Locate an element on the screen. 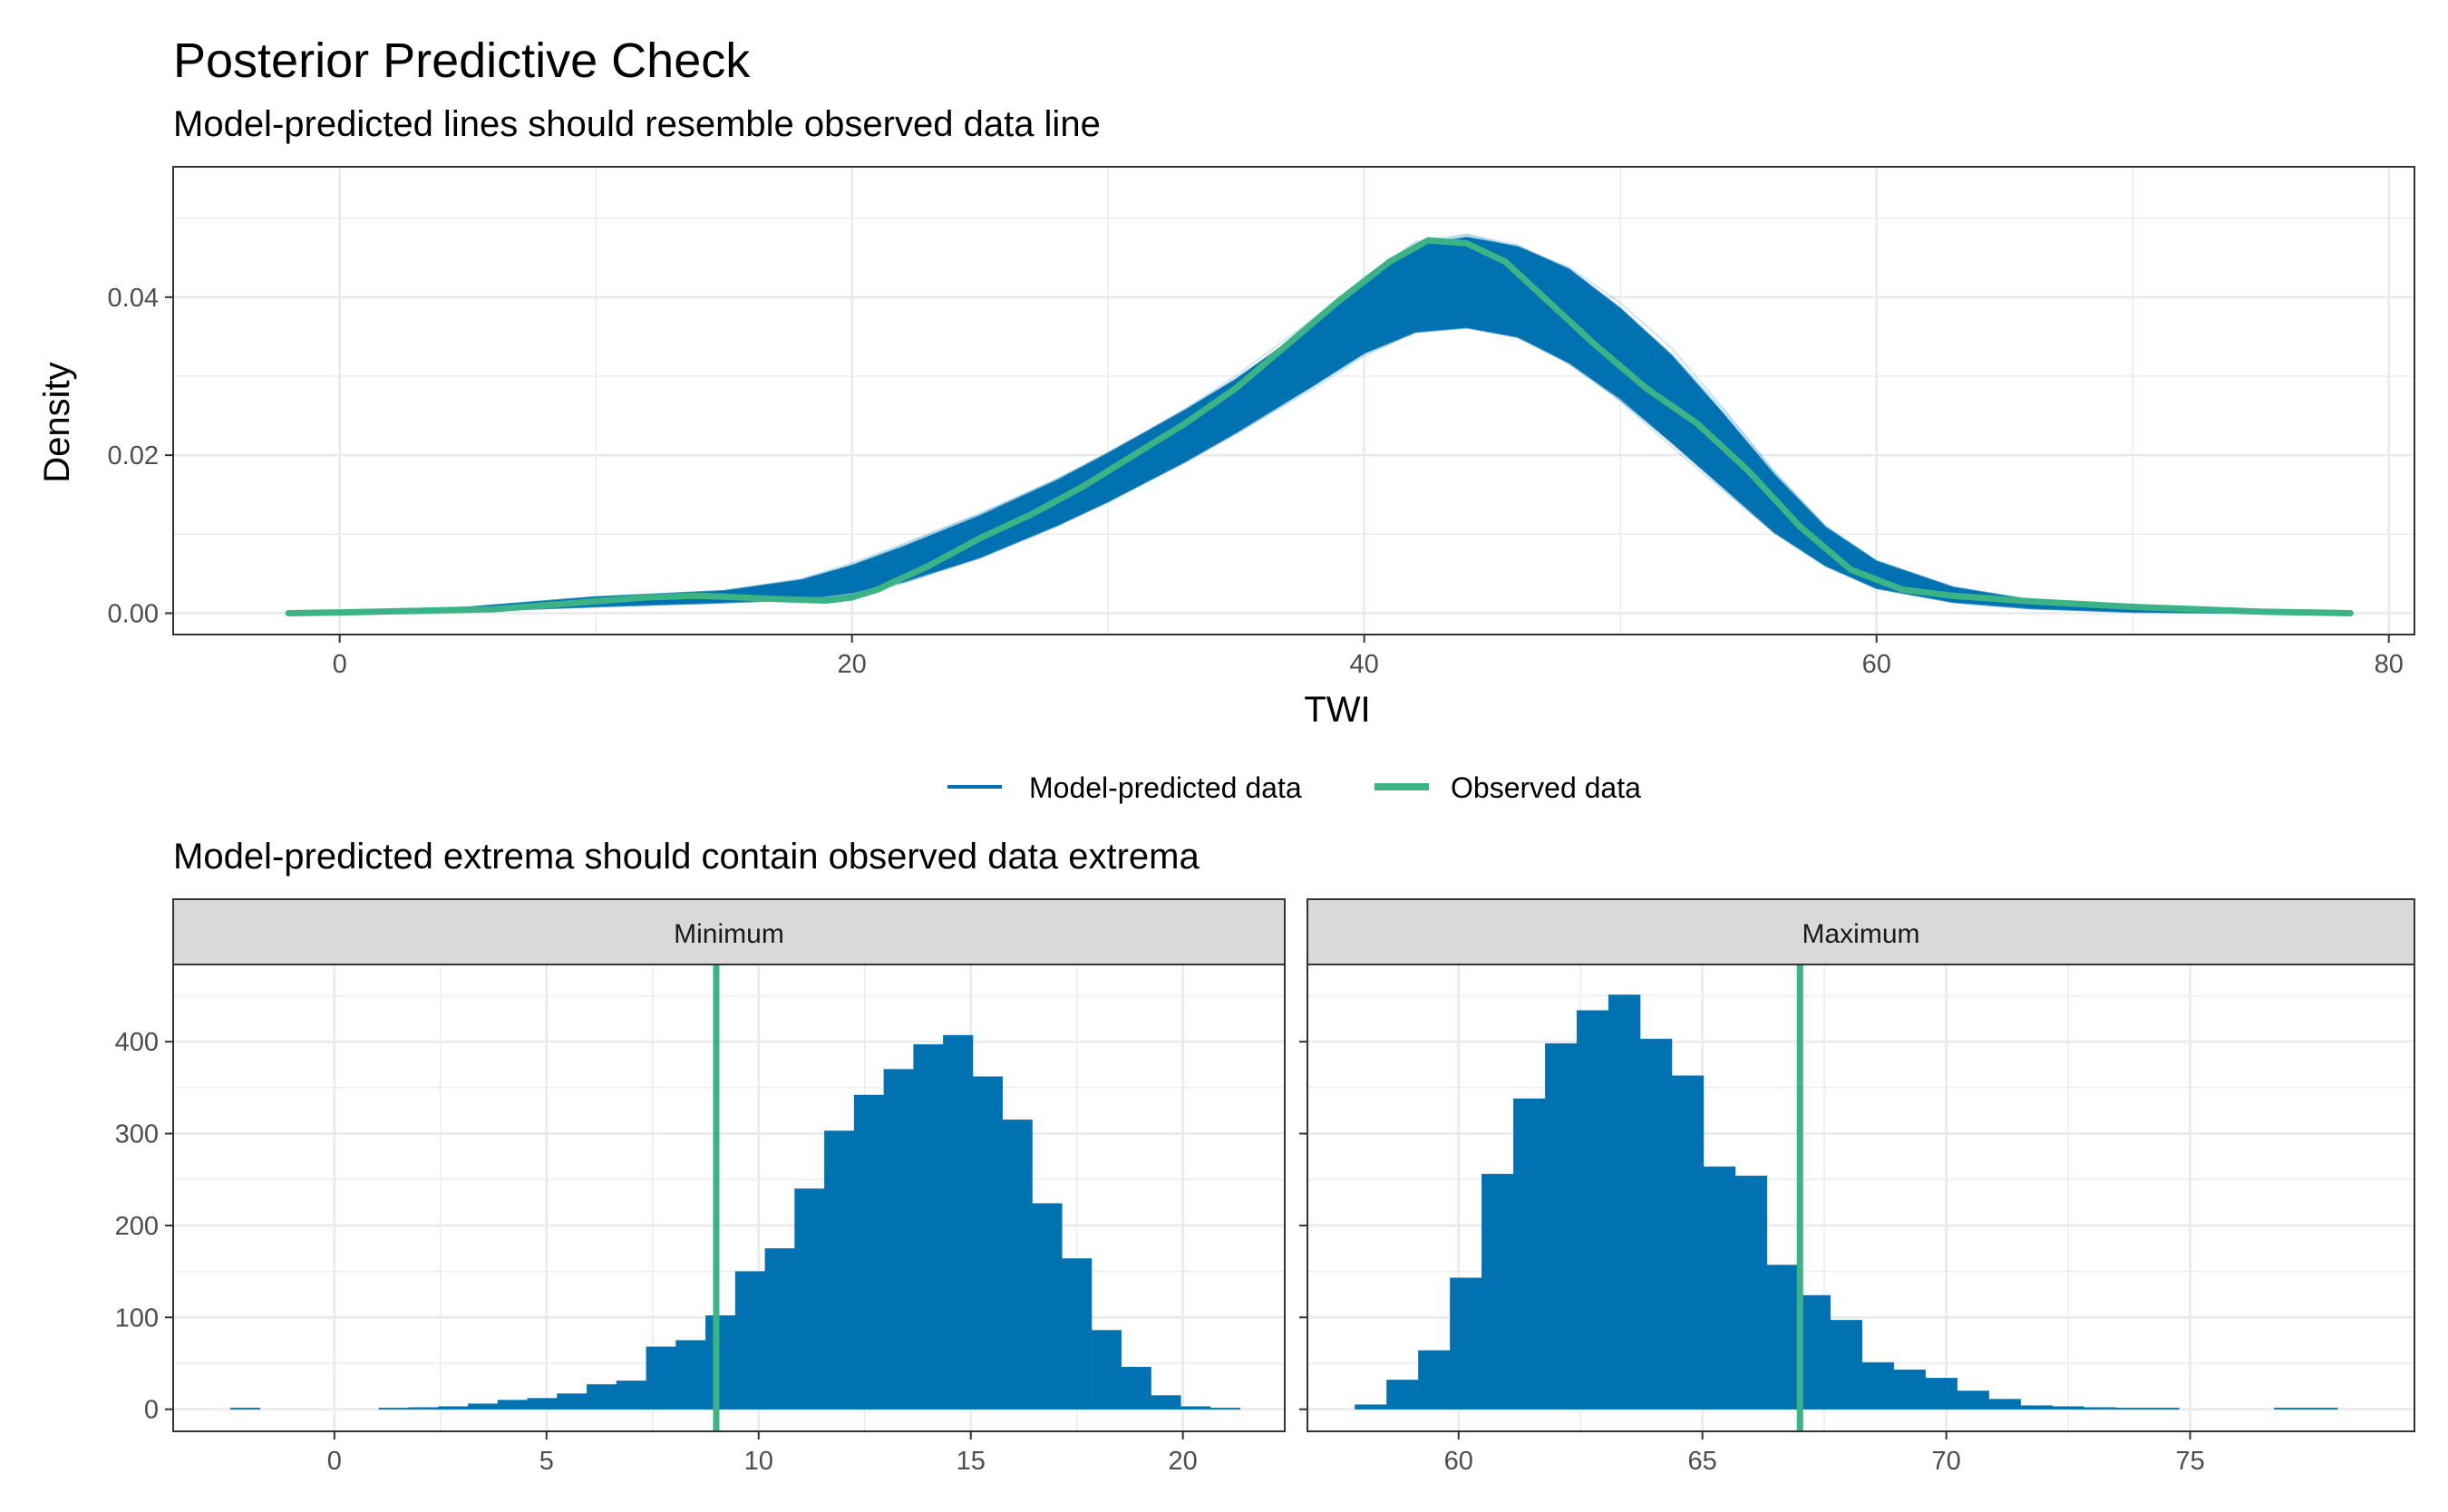  panel-border is located at coordinates (729, 1198).